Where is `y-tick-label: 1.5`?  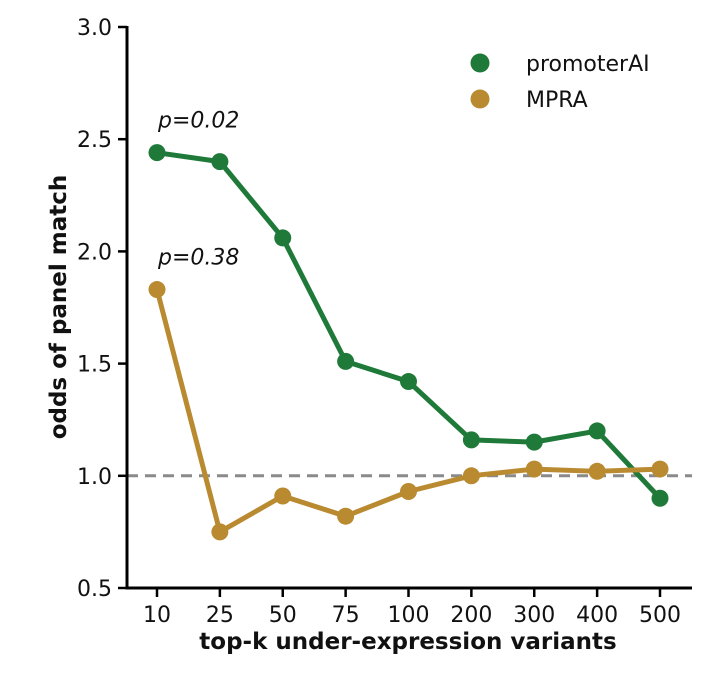
y-tick-label: 1.5 is located at coordinates (94, 365).